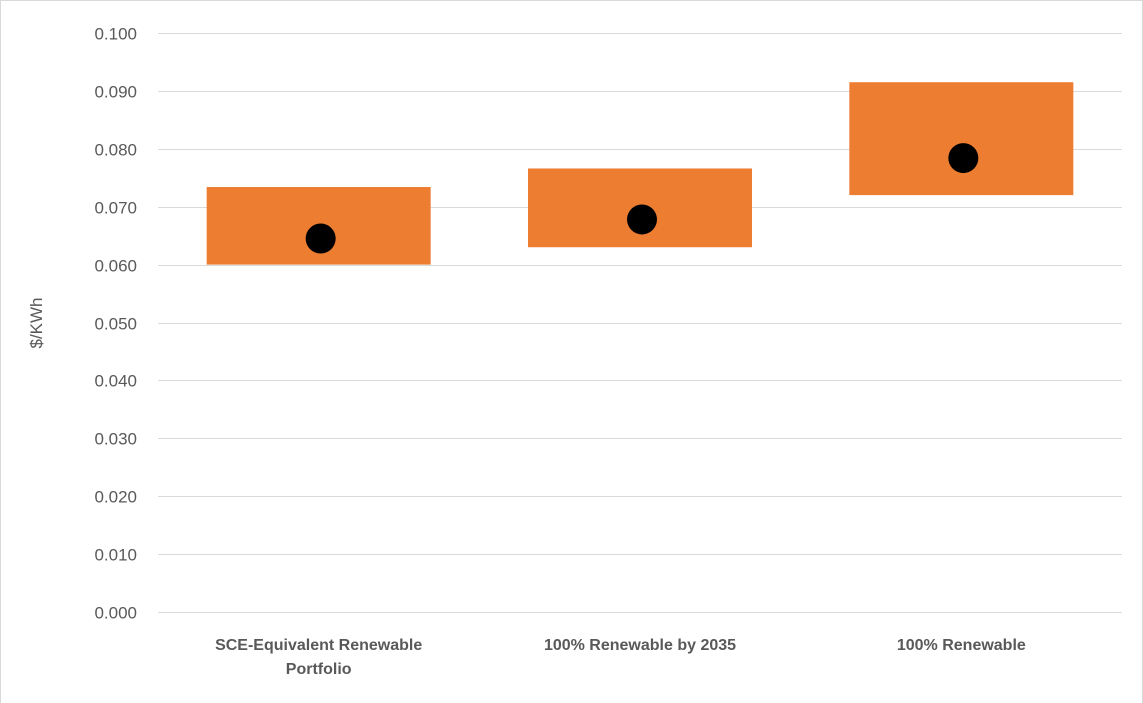 This screenshot has width=1143, height=703. What do you see at coordinates (640, 645) in the screenshot?
I see `x-category-label: 100% Renewable by 2035` at bounding box center [640, 645].